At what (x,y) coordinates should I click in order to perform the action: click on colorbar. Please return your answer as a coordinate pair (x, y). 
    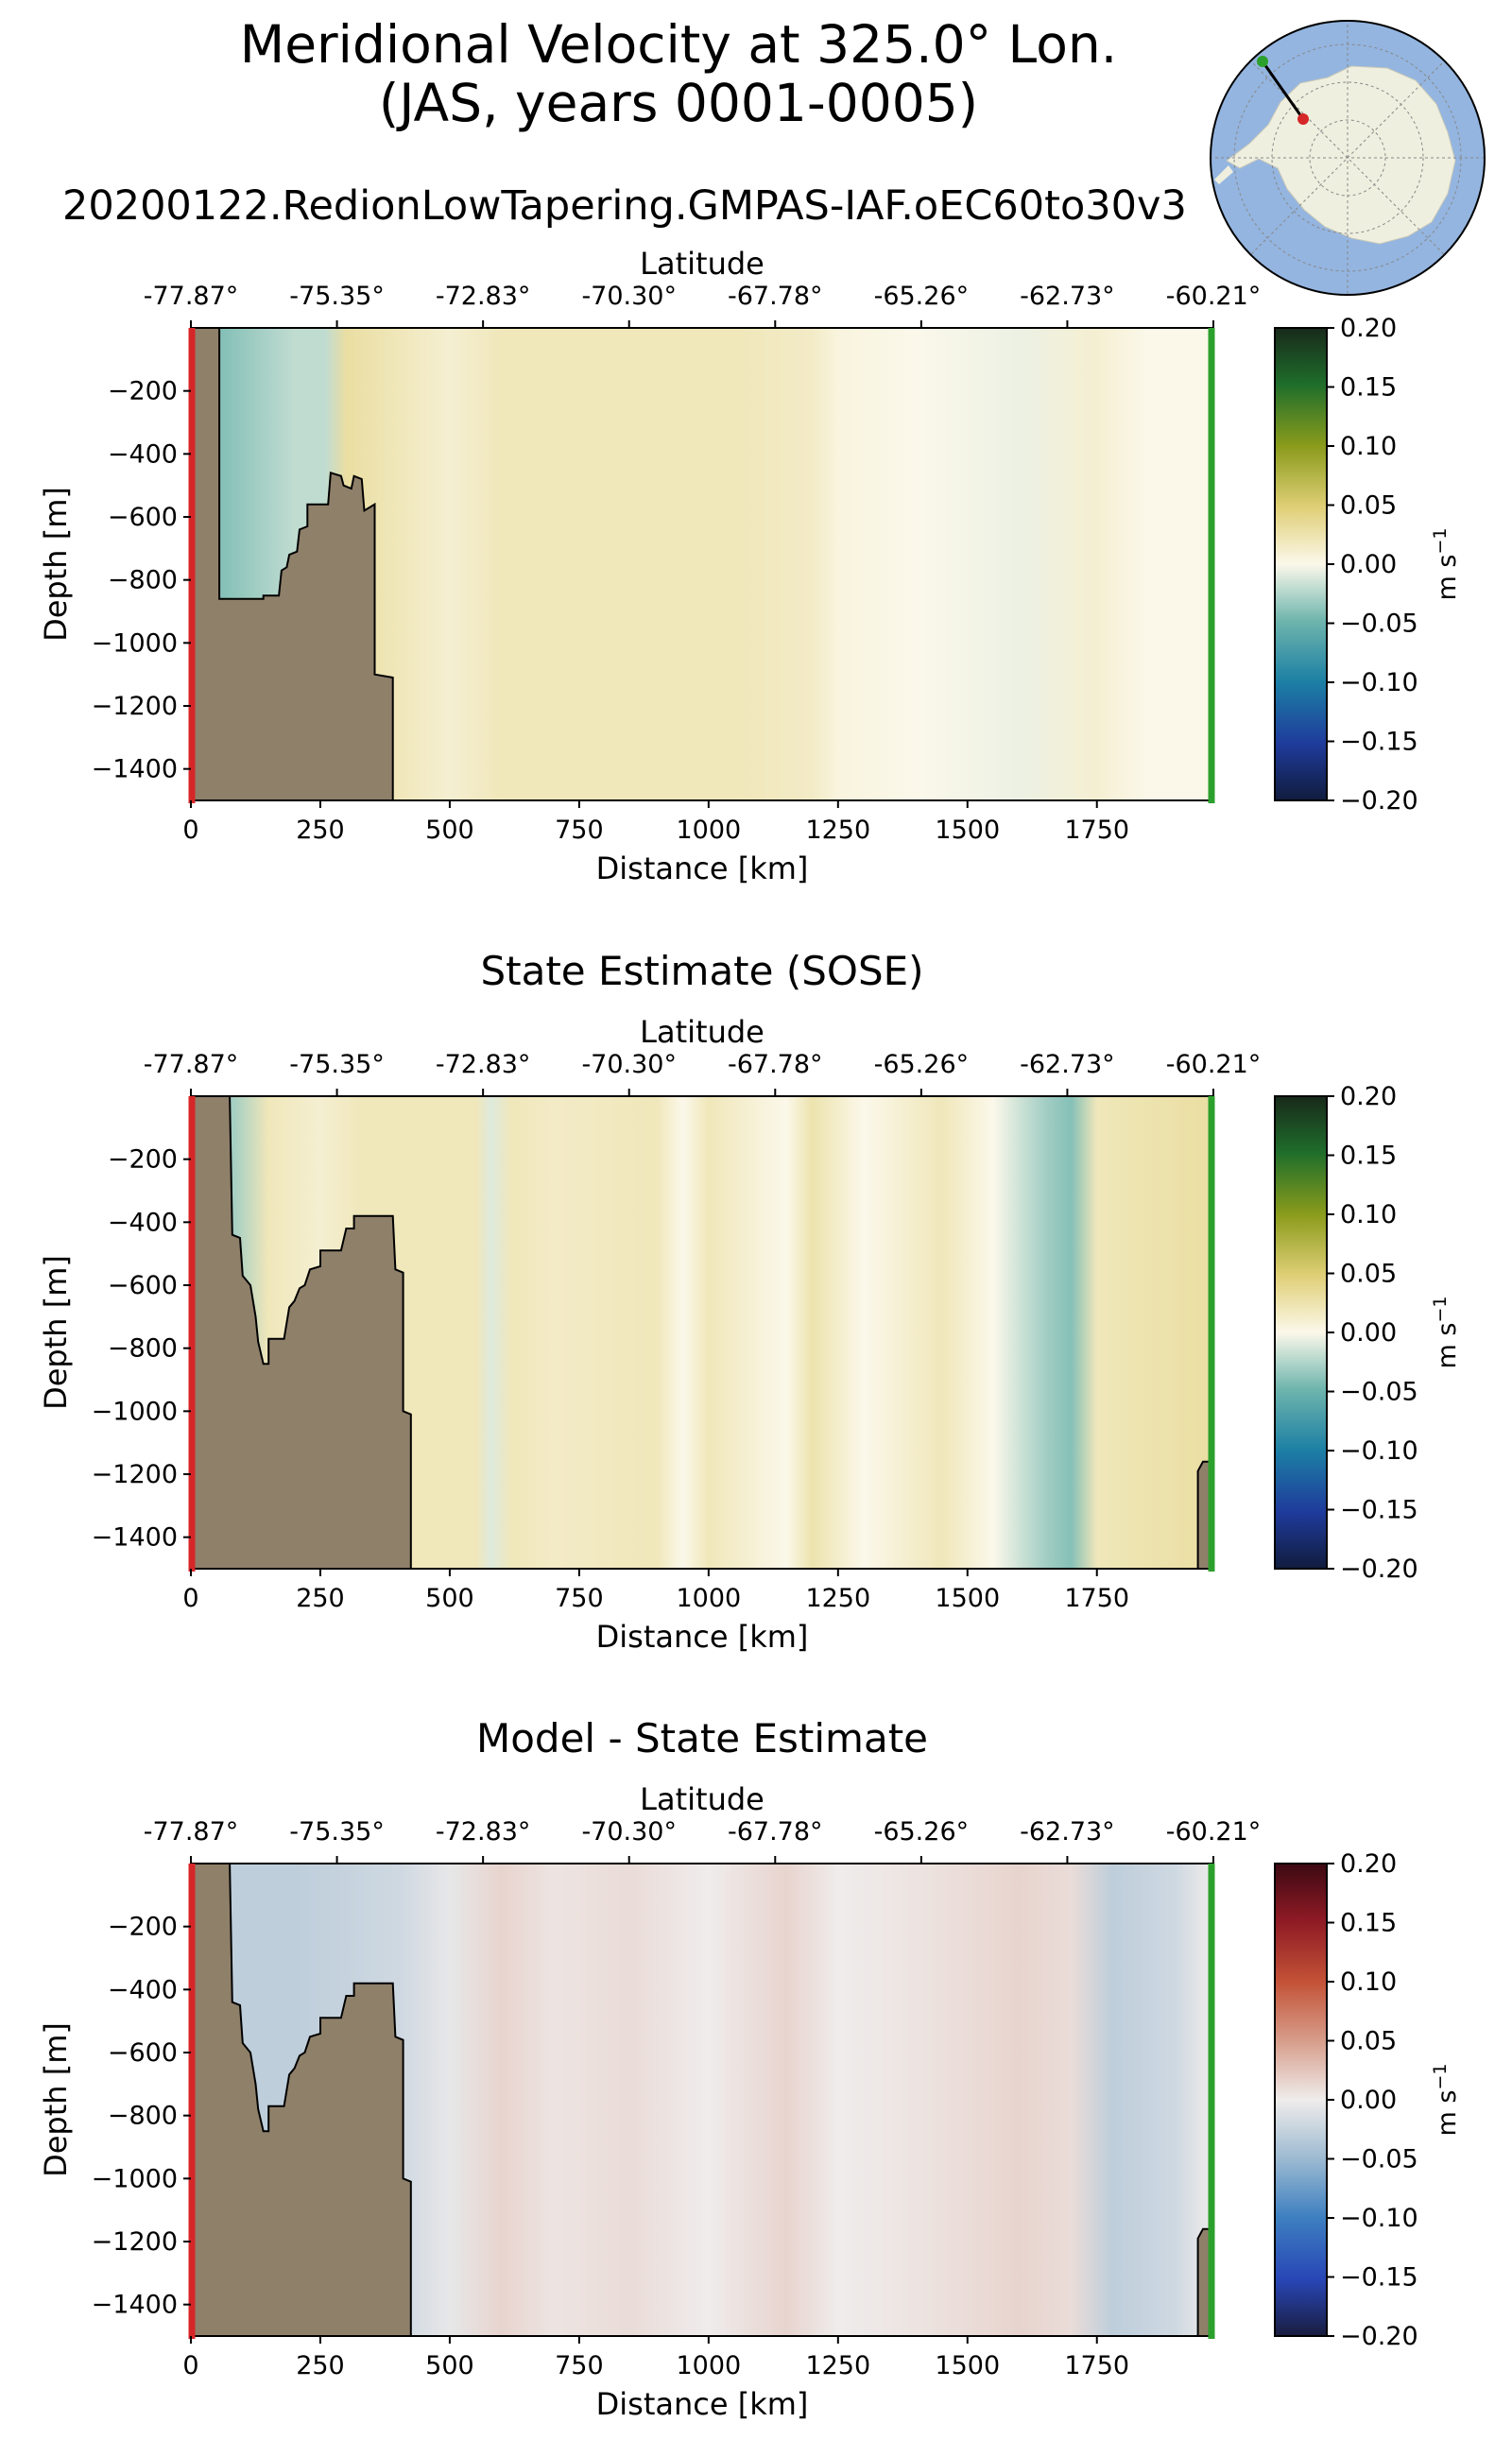
    Looking at the image, I should click on (1301, 564).